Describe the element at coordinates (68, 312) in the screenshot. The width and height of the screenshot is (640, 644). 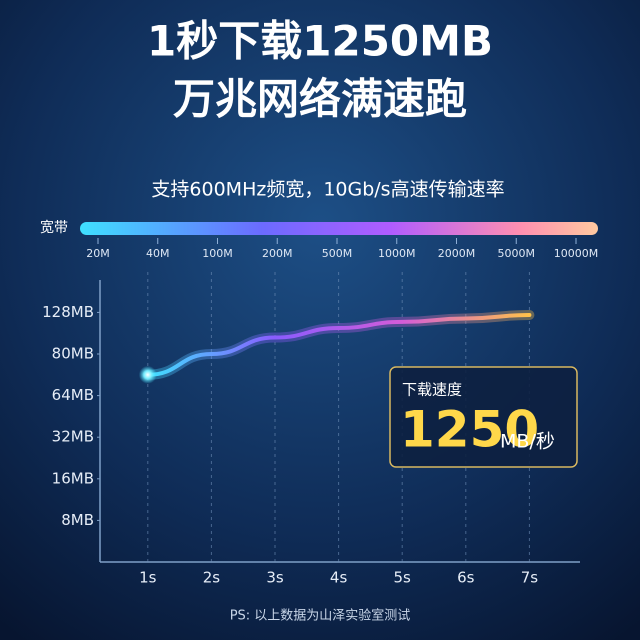
I see `y-tick-label: 128MB` at that location.